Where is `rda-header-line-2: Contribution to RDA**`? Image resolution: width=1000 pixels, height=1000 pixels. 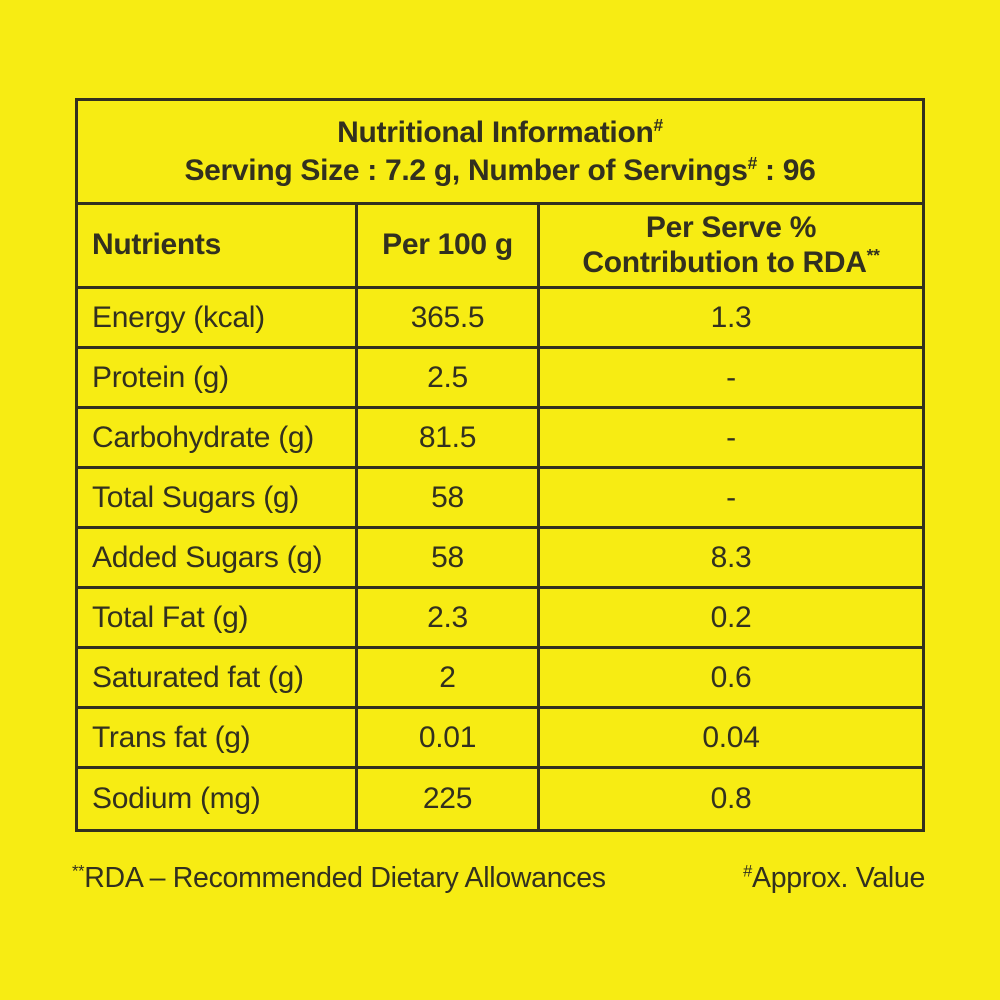 rda-header-line-2: Contribution to RDA** is located at coordinates (731, 263).